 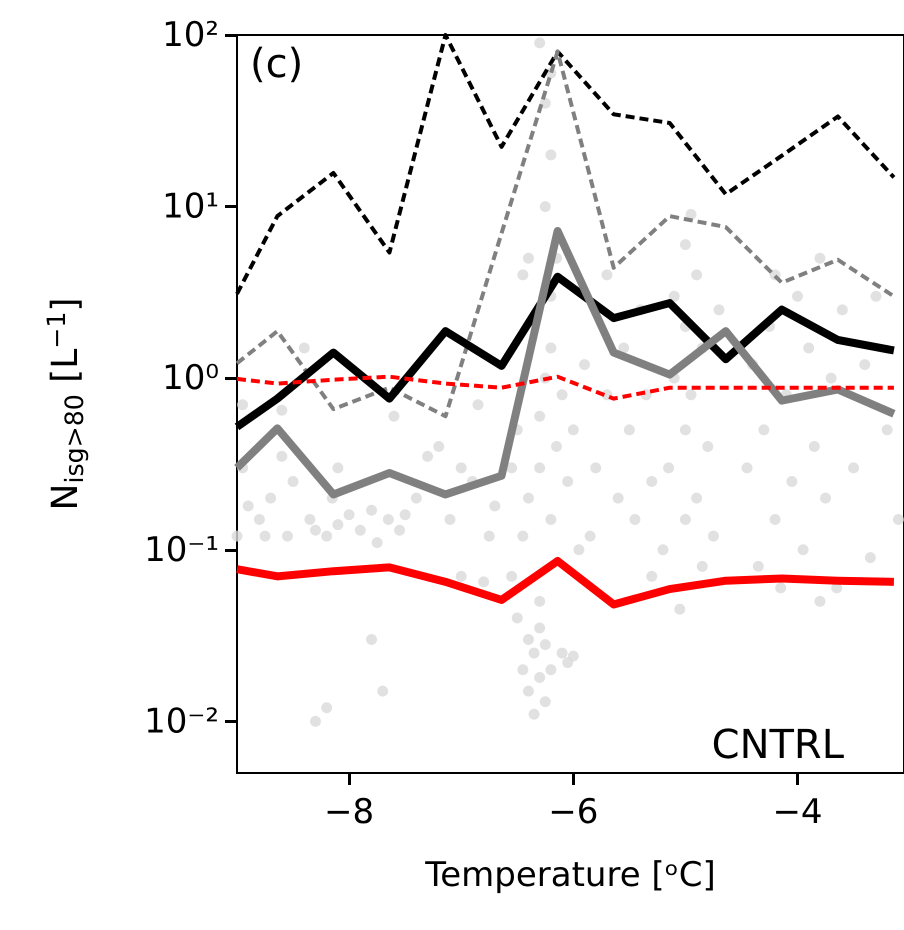 I want to click on x-axis-title: Temperature [ᵒC], so click(x=570, y=875).